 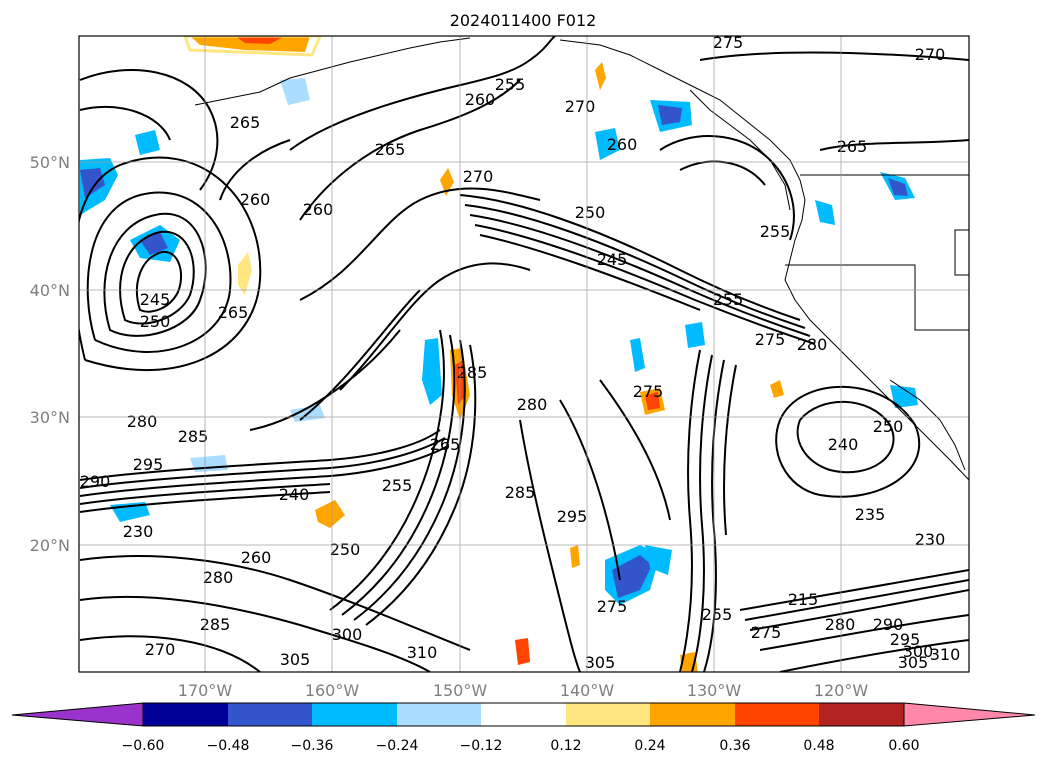 What do you see at coordinates (803, 599) in the screenshot?
I see `contour-label: 215` at bounding box center [803, 599].